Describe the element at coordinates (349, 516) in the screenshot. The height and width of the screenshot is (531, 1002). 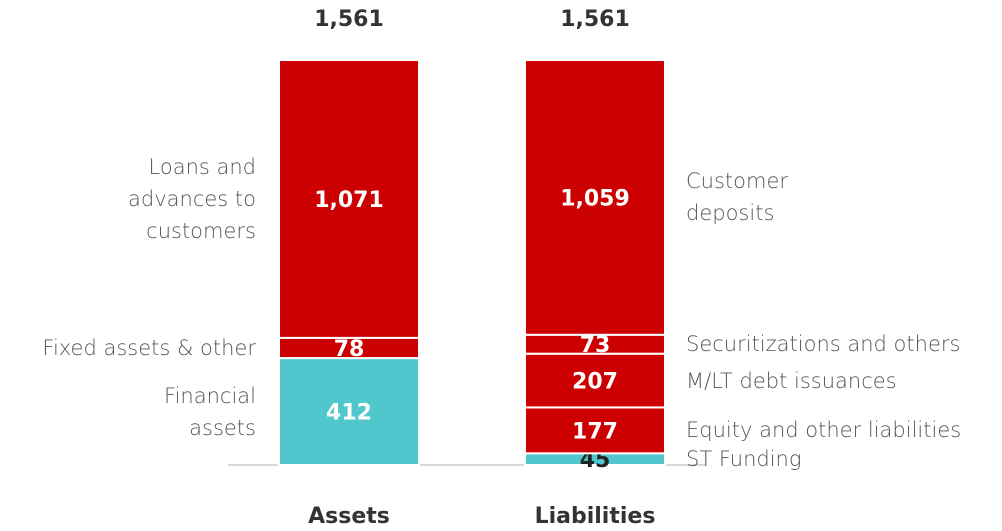
I see `category-label: Assets` at that location.